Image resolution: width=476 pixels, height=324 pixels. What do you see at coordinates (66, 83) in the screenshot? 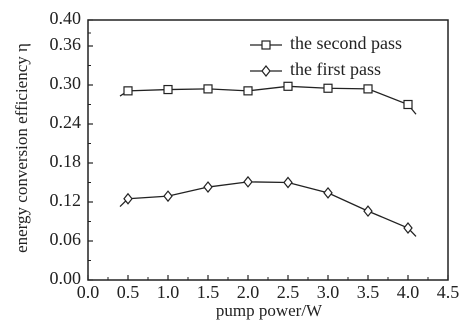
I see `y-tick-label: 0.30` at bounding box center [66, 83].